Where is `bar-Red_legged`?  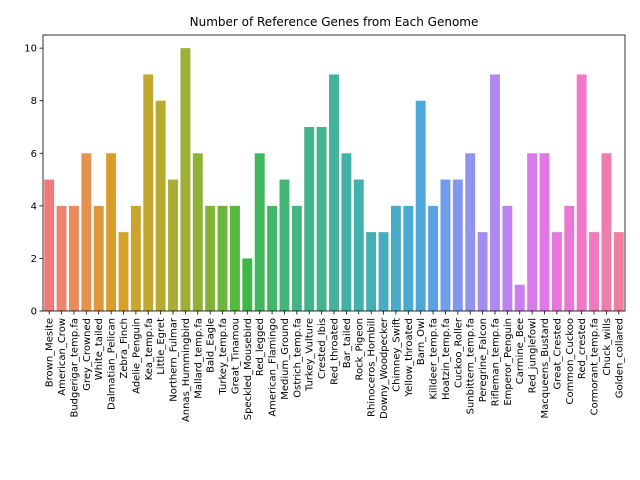
bar-Red_legged is located at coordinates (259, 232).